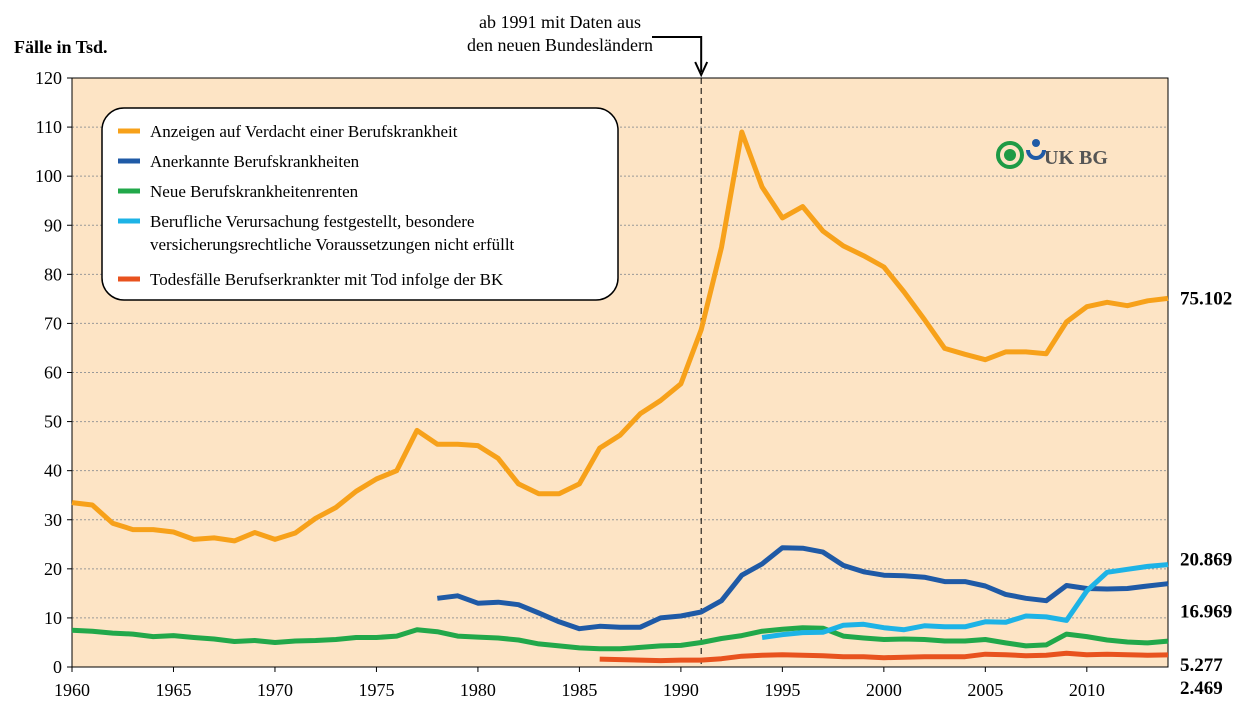  I want to click on y-axis-label: Fälle in Tsd., so click(61, 47).